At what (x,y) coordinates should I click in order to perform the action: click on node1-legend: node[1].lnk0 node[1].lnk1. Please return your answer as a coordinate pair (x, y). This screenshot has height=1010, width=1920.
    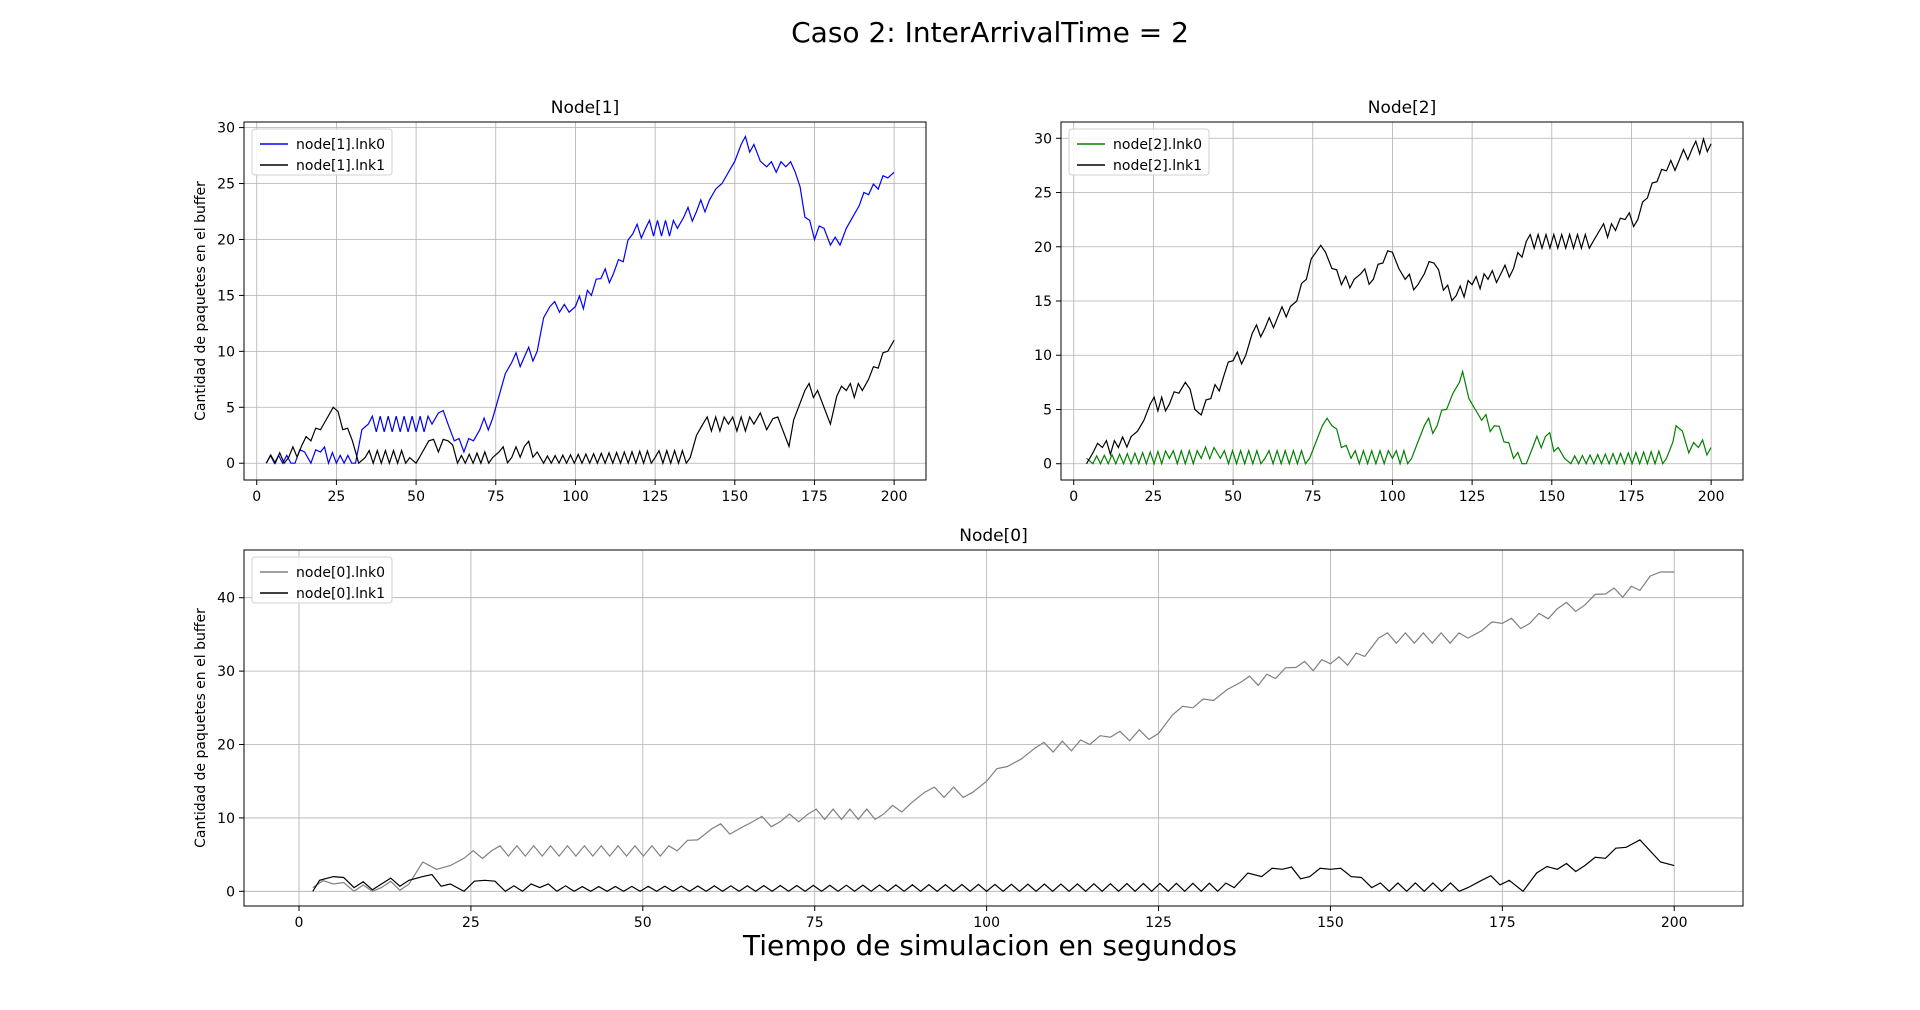
    Looking at the image, I should click on (322, 152).